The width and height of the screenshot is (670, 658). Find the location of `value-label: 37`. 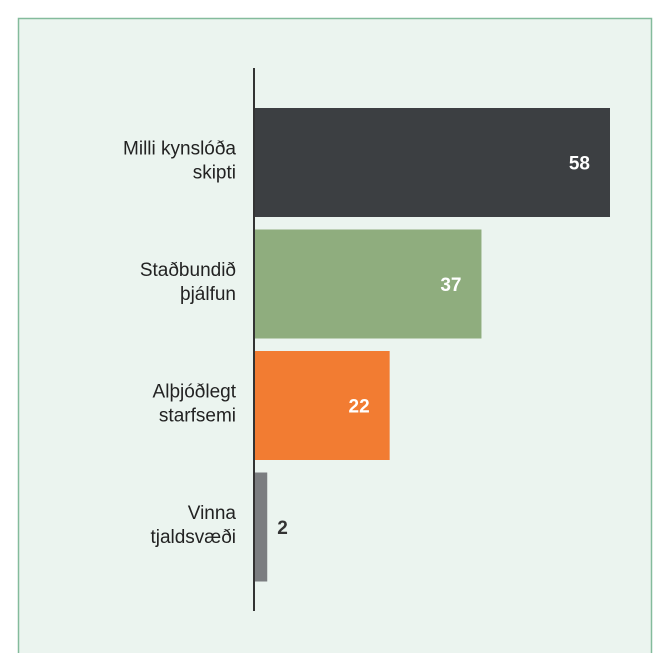

value-label: 37 is located at coordinates (450, 285).